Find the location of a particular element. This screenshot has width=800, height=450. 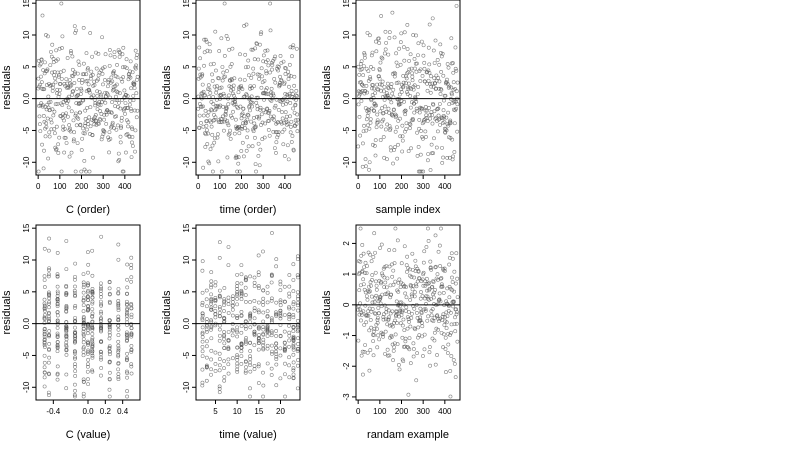

y-tick-label: 0.0 is located at coordinates (26, 99).